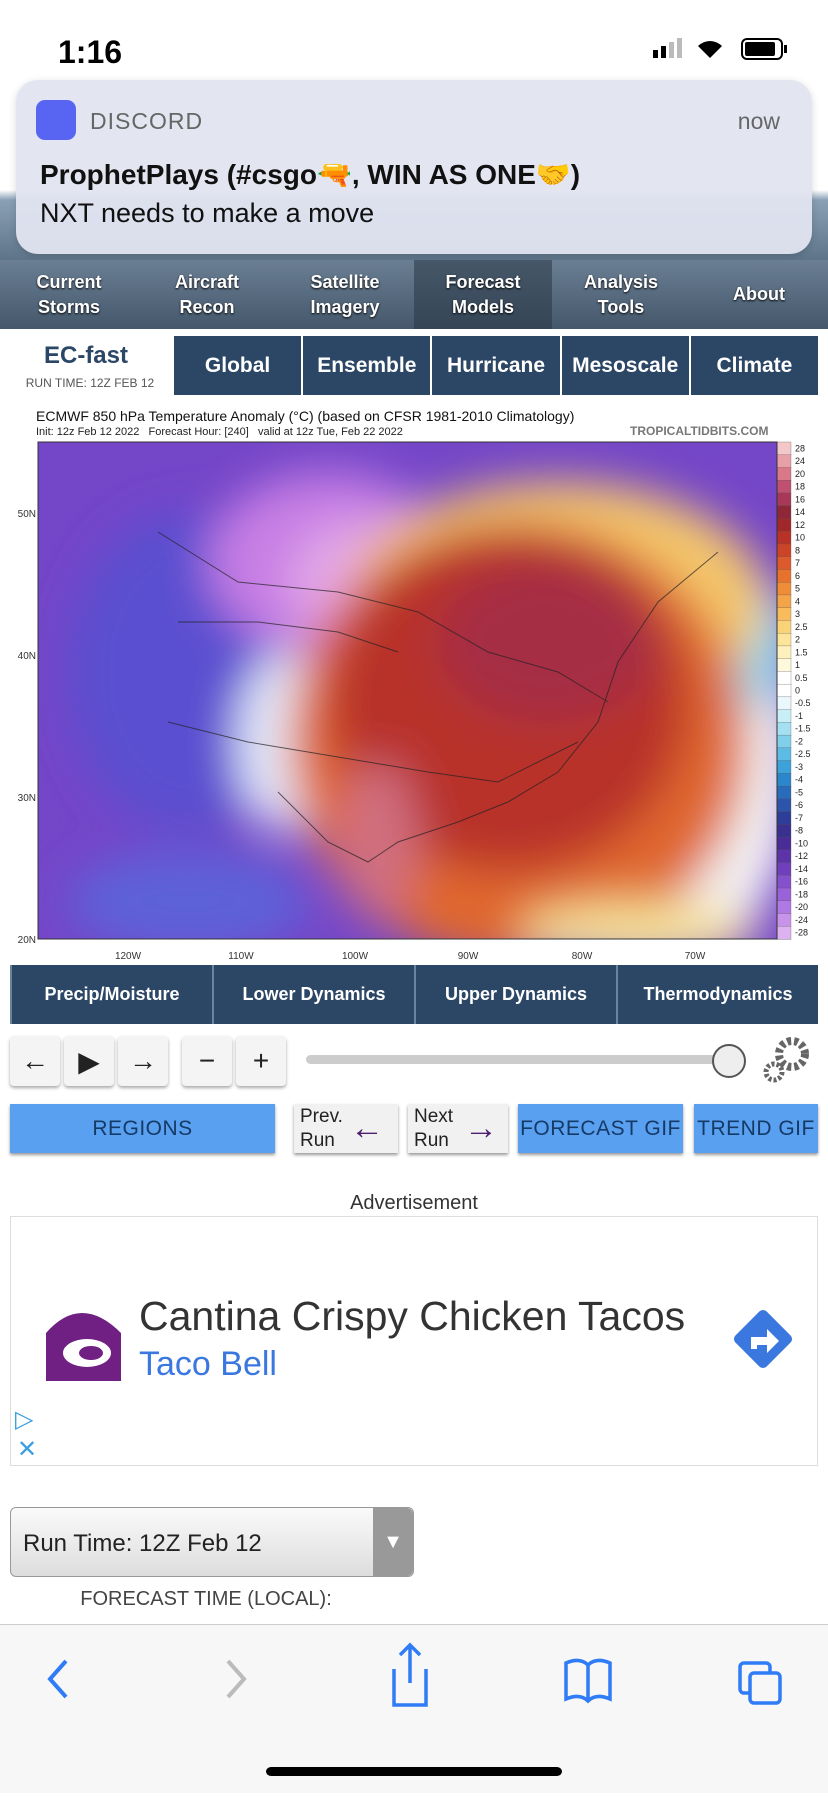 The width and height of the screenshot is (828, 1798). What do you see at coordinates (346, 1128) in the screenshot?
I see `prev-run: Prev. Run ←` at bounding box center [346, 1128].